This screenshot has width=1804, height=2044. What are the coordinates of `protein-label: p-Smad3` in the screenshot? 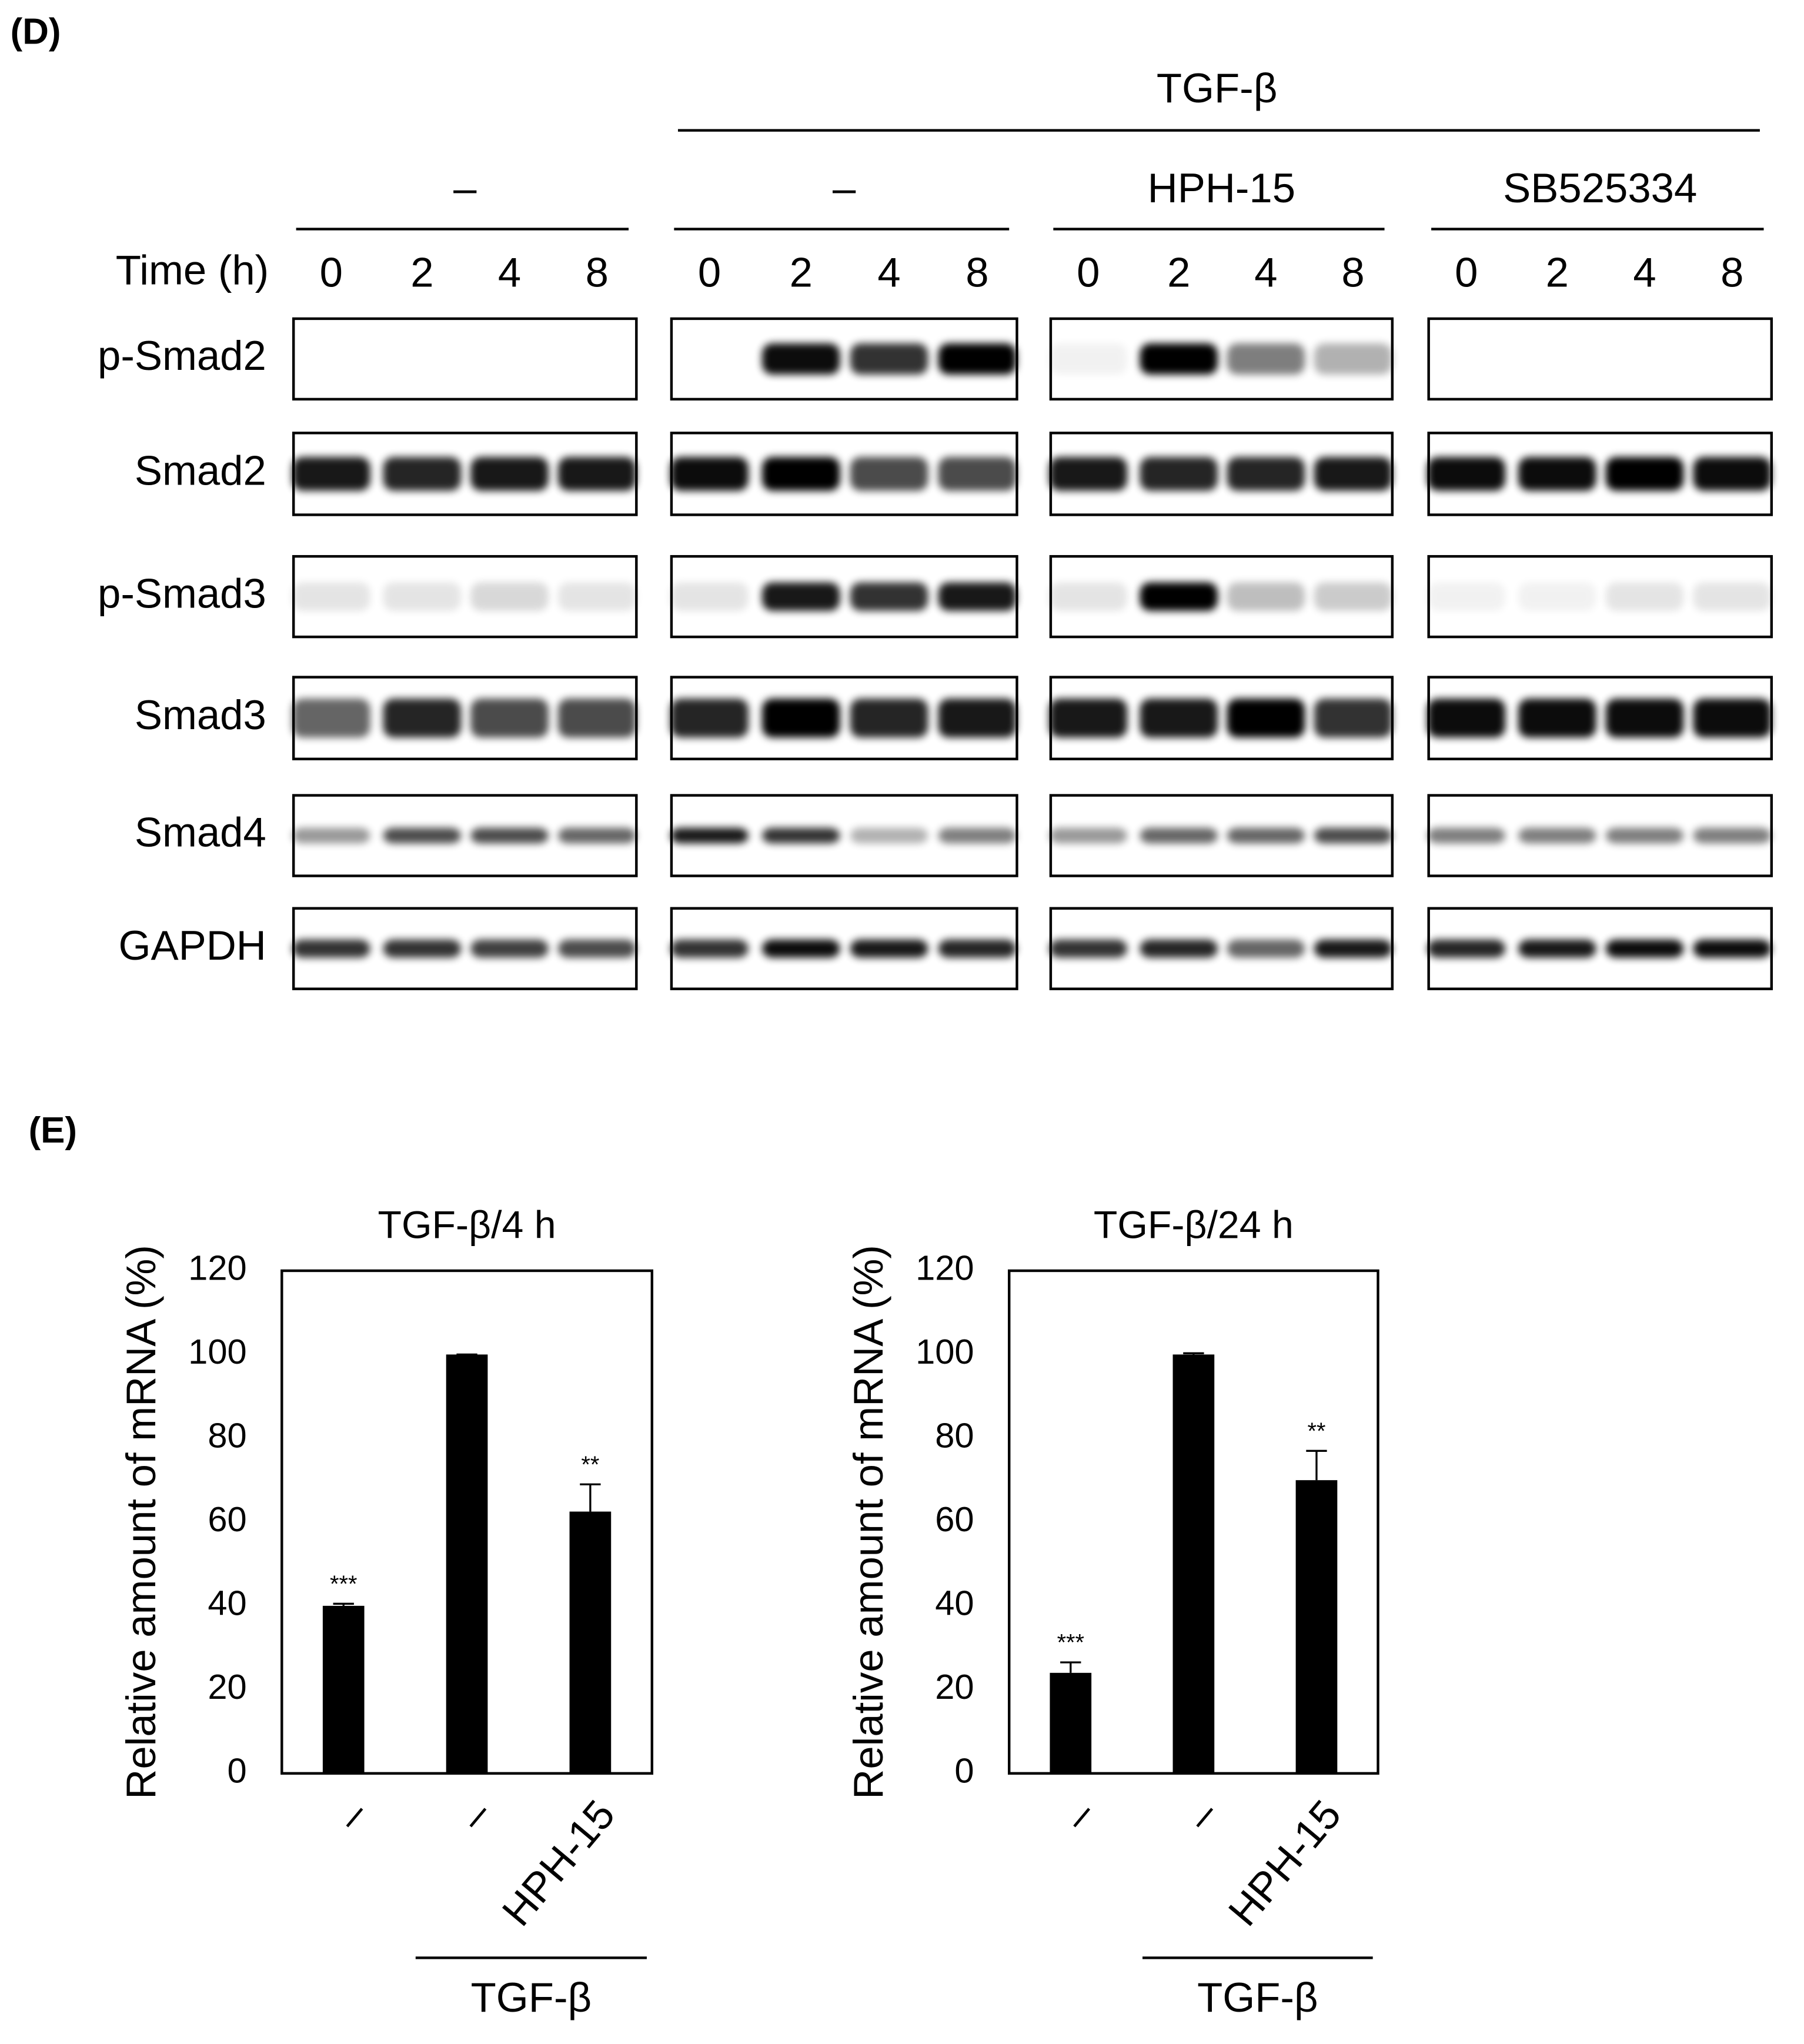 It's located at (182, 593).